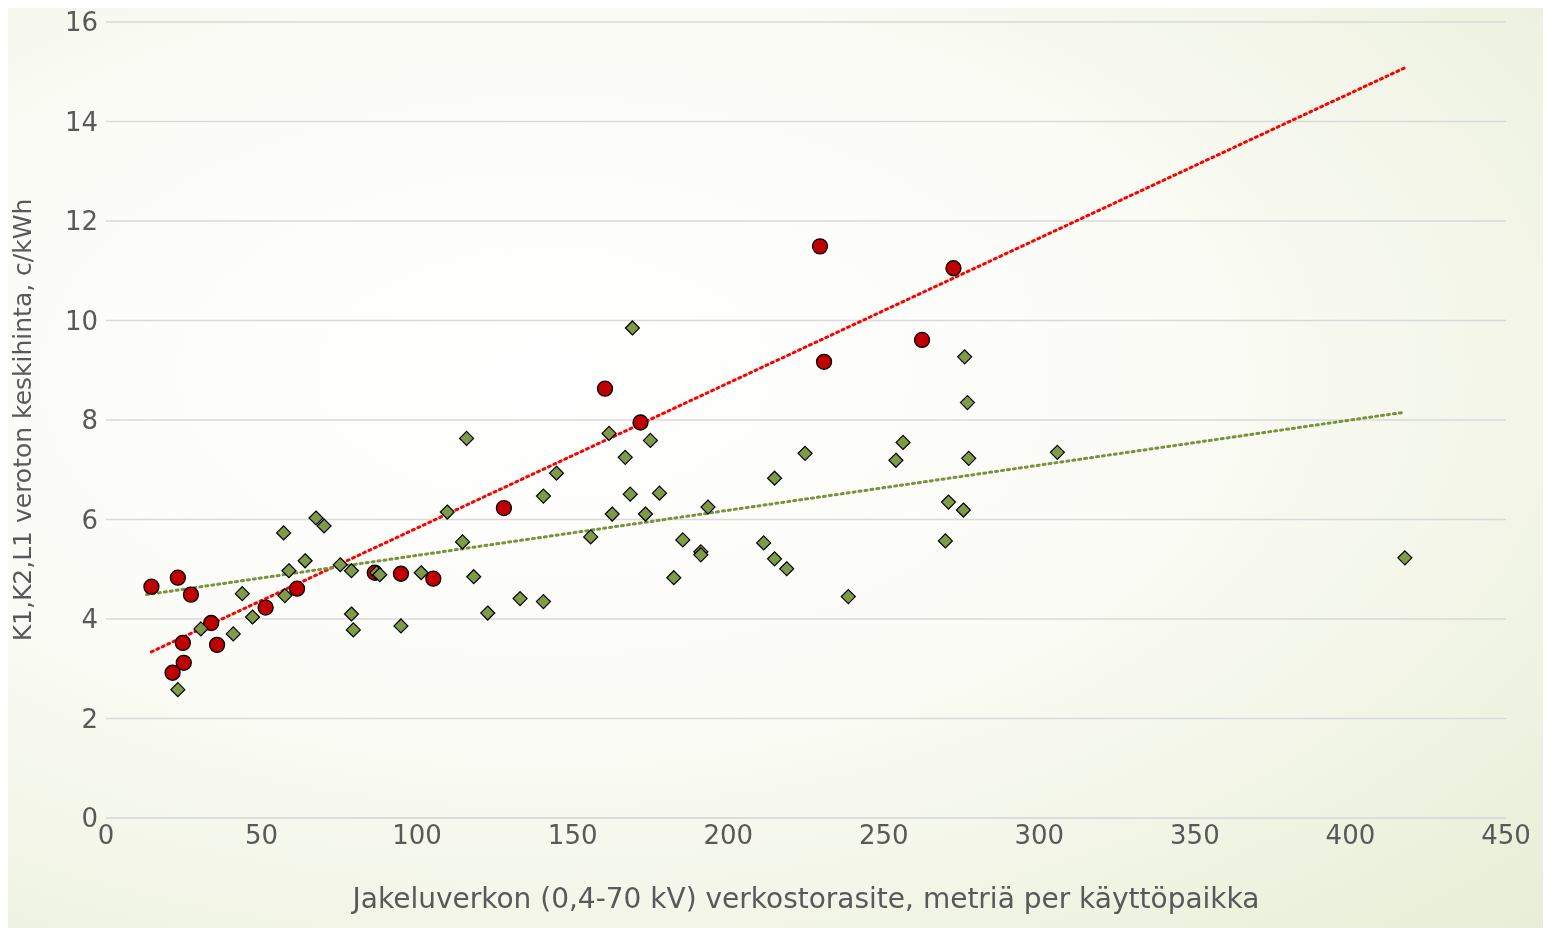 The image size is (1551, 936). Describe the element at coordinates (1506, 835) in the screenshot. I see `x-tick-label: 450` at that location.